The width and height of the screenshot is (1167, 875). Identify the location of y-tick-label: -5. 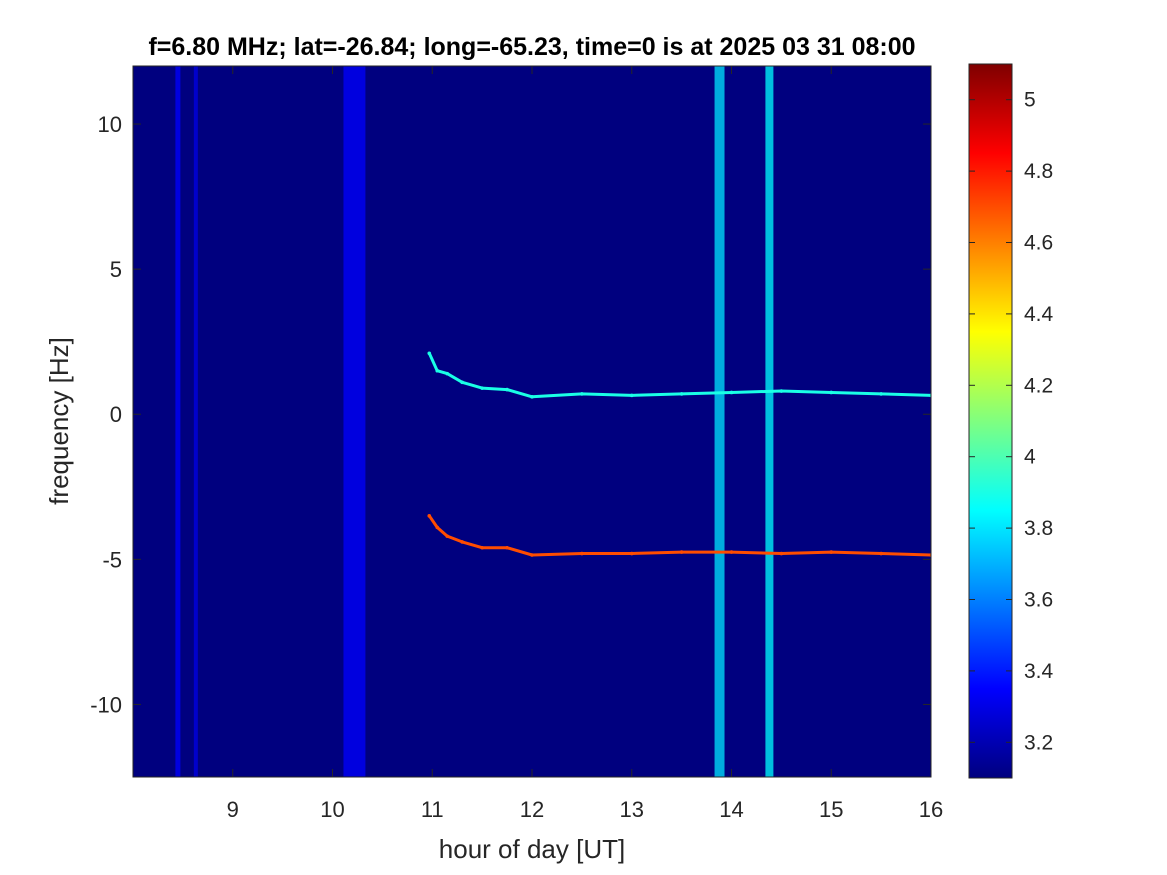
(112, 559).